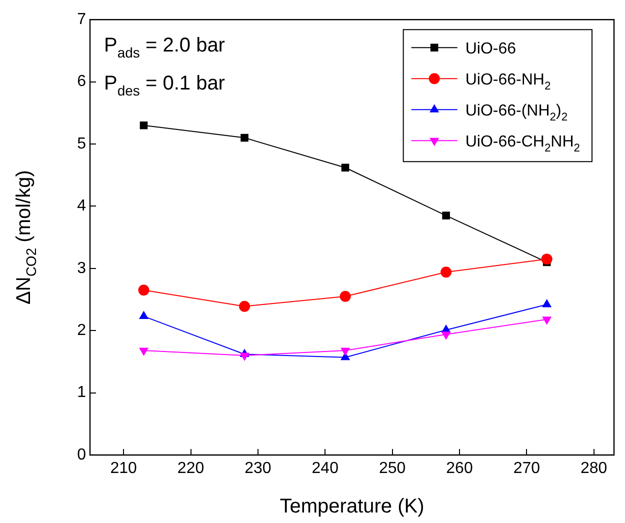 This screenshot has height=523, width=625. Describe the element at coordinates (490, 49) in the screenshot. I see `legend-label: UiO-66` at that location.